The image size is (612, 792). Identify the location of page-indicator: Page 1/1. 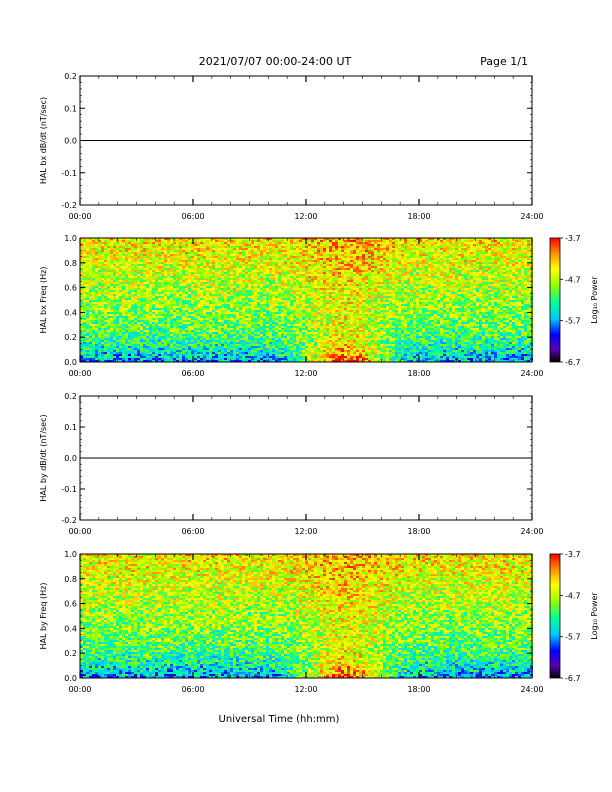
(504, 61).